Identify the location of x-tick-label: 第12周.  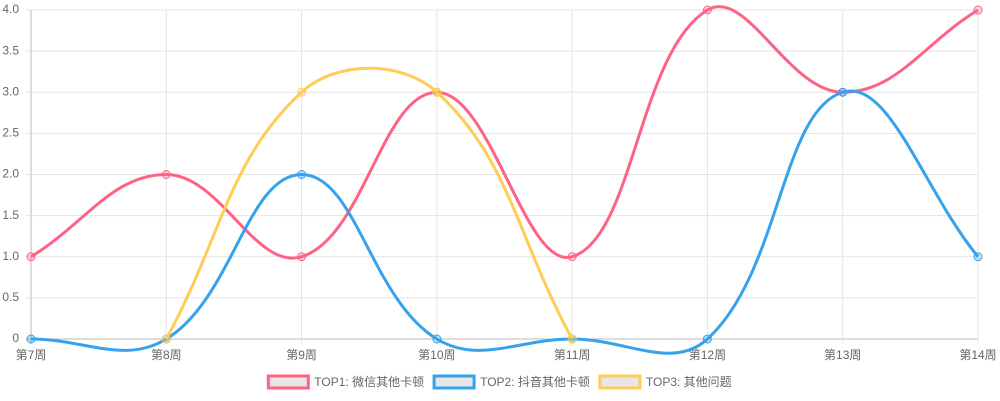
(707, 355).